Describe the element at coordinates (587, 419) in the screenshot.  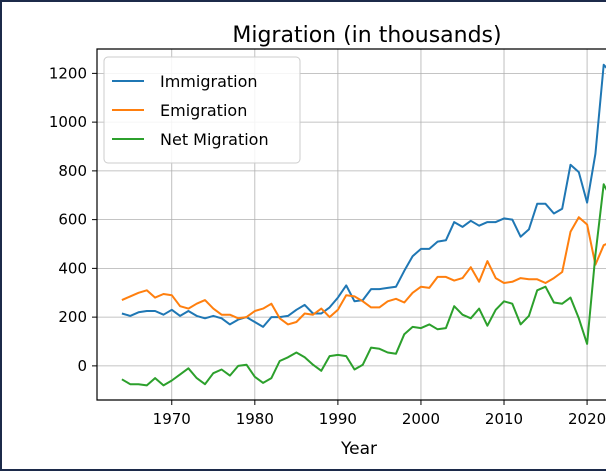
I see `x-tick-label: 2020` at that location.